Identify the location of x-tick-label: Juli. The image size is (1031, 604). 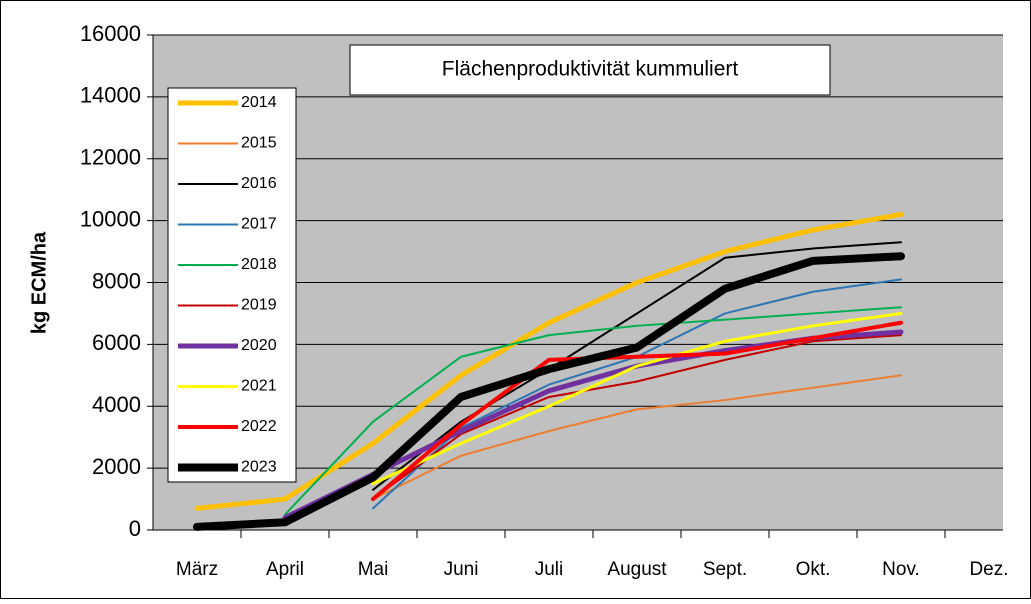
(549, 569).